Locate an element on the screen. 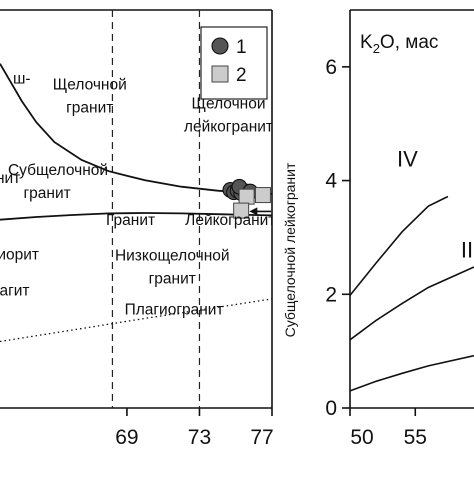 The width and height of the screenshot is (474, 479). x-tick-label: 50 is located at coordinates (361, 437).